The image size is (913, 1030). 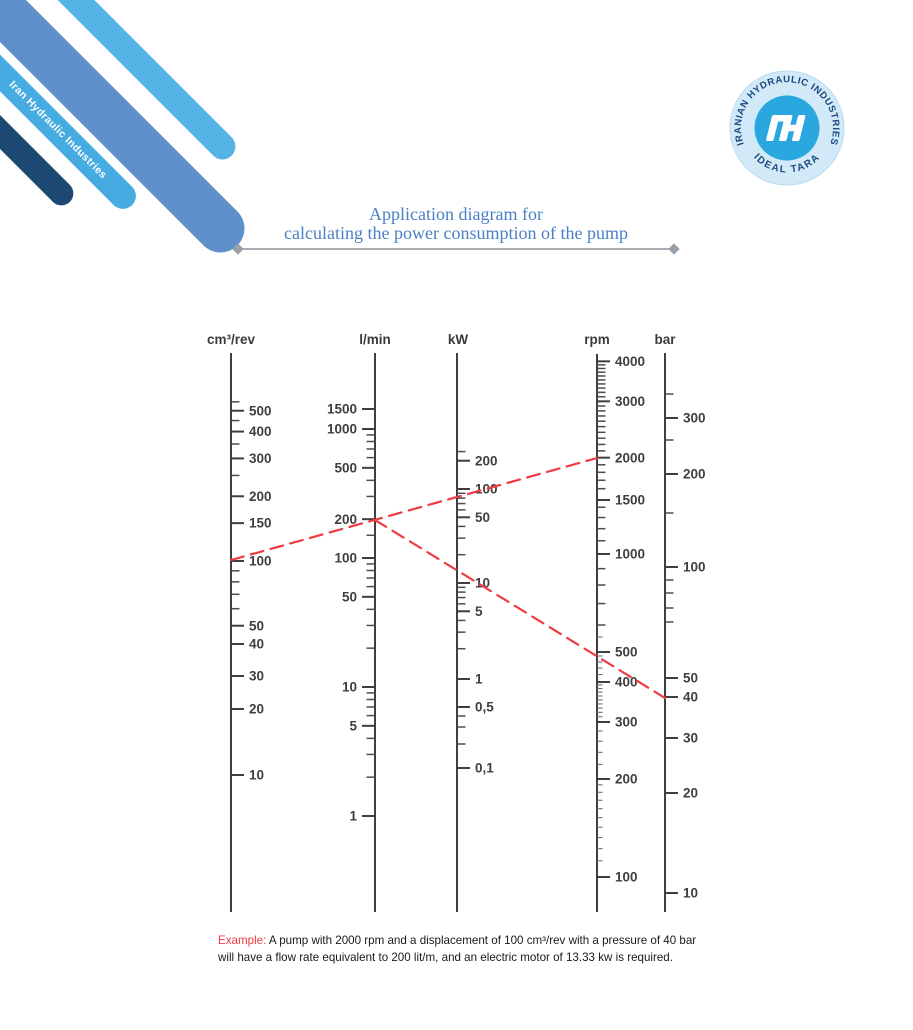 What do you see at coordinates (345, 558) in the screenshot?
I see `tick-label-flow-100: 100` at bounding box center [345, 558].